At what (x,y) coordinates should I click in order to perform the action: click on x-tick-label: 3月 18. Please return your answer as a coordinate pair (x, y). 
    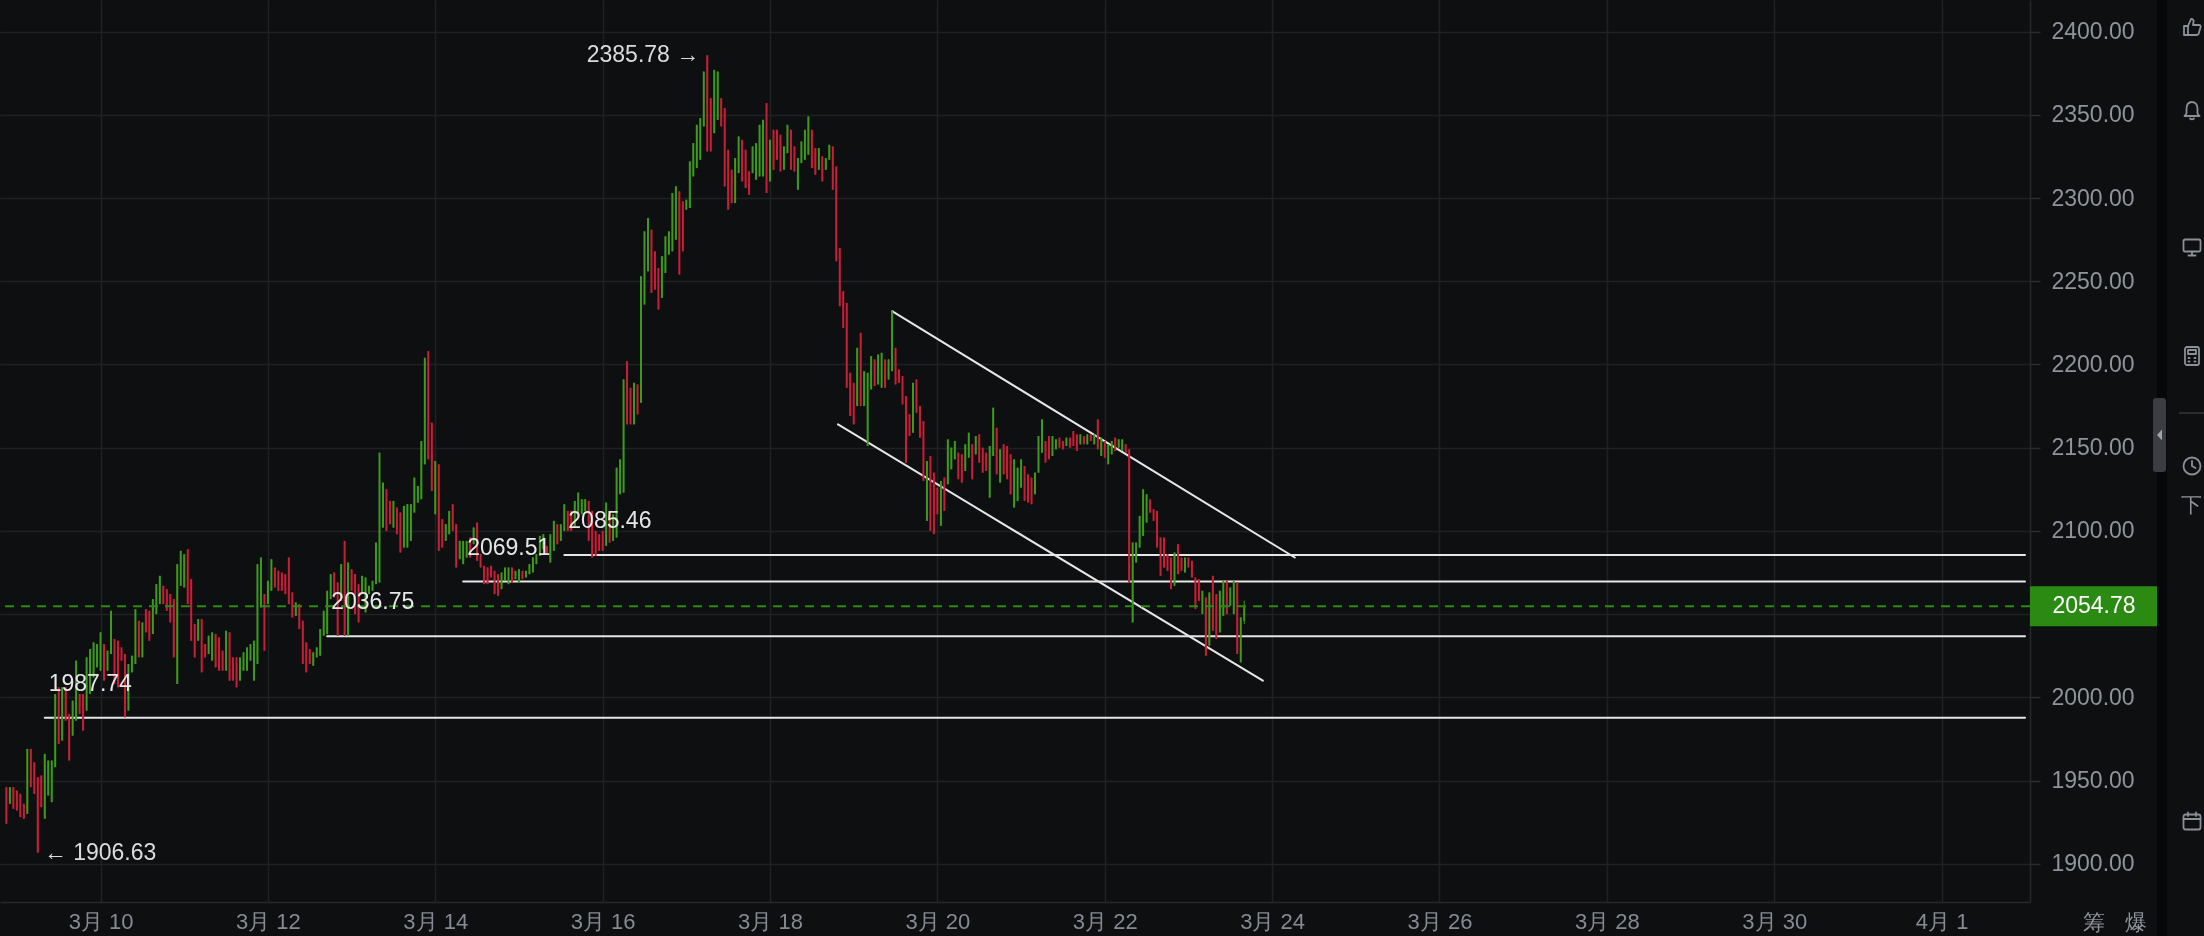
    Looking at the image, I should click on (770, 921).